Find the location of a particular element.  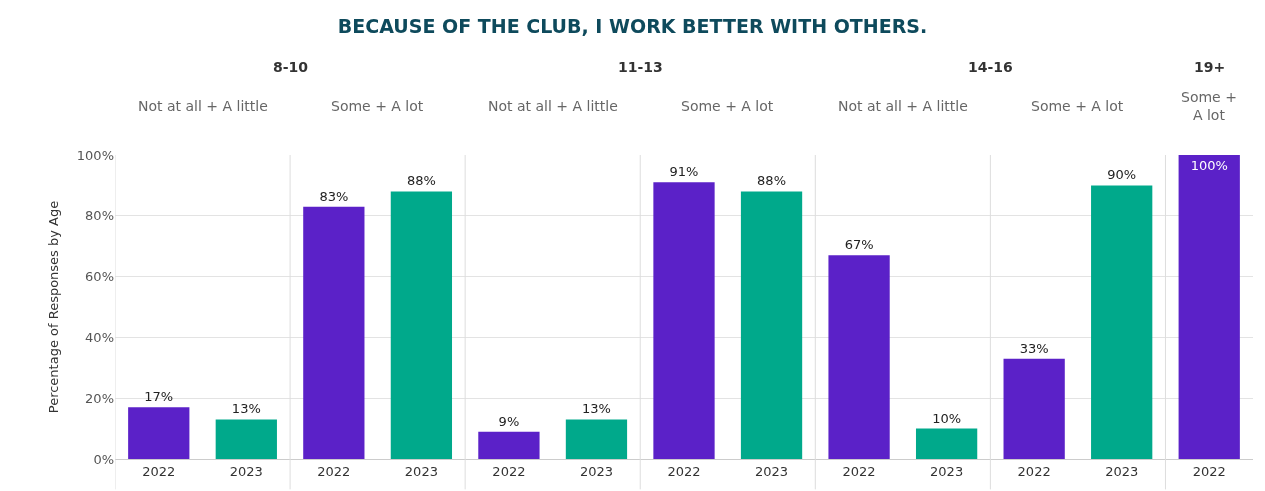

data-label: 90% is located at coordinates (1122, 175).